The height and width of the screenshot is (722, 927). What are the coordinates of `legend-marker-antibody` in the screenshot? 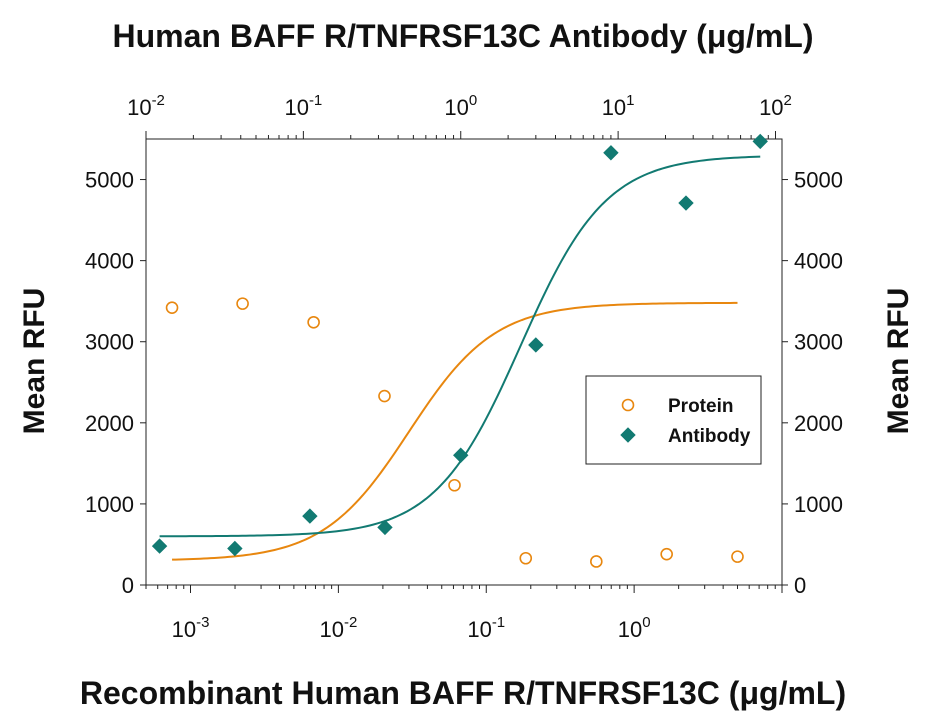 It's located at (628, 435).